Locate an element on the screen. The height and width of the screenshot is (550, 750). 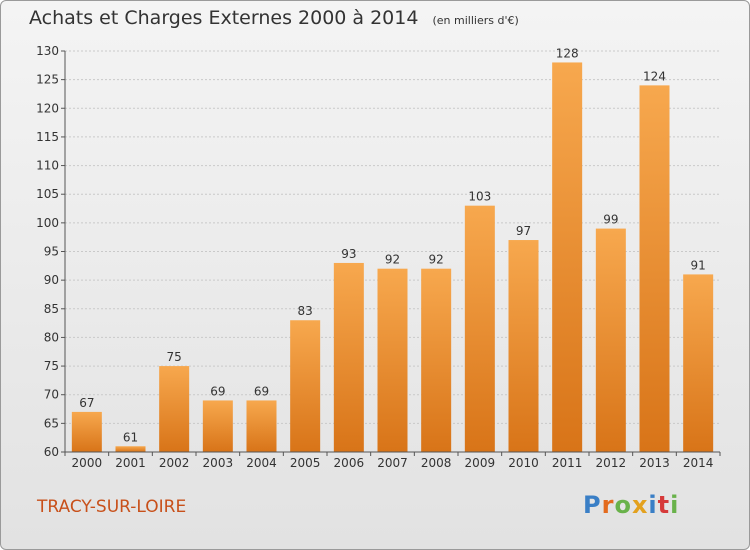
logo-letter: t is located at coordinates (664, 505).